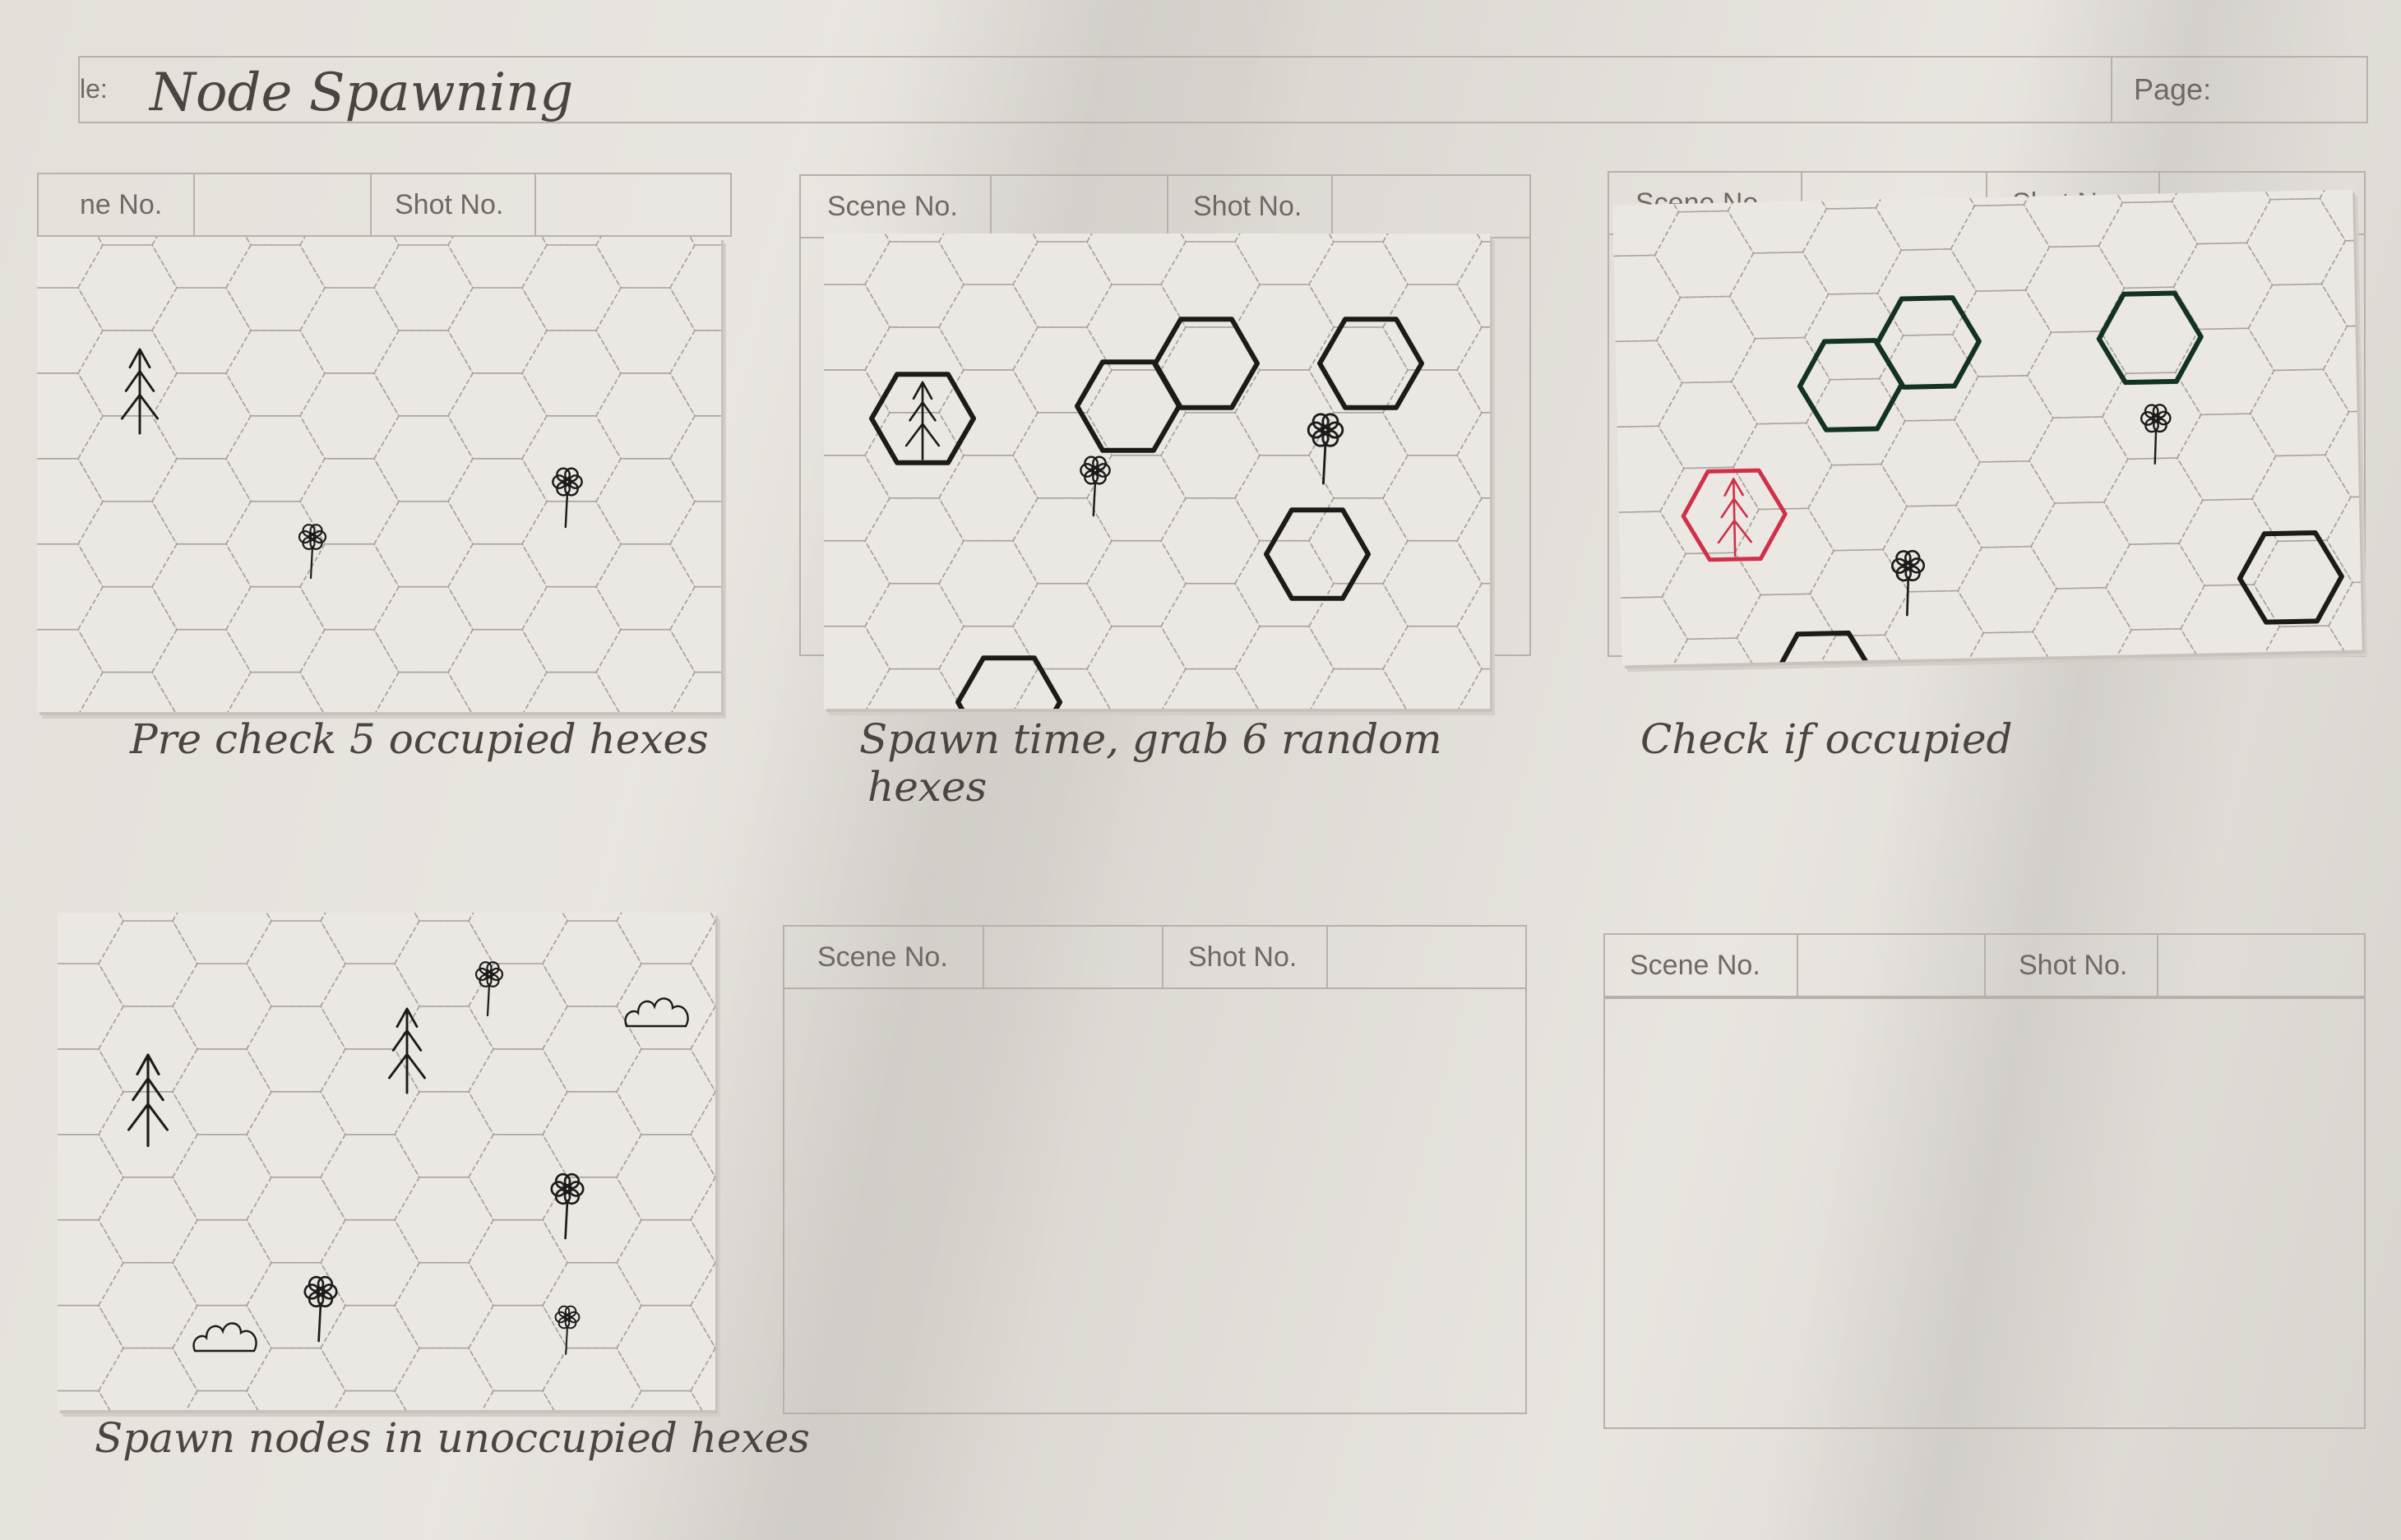  Describe the element at coordinates (94, 89) in the screenshot. I see `title-label: le:` at that location.